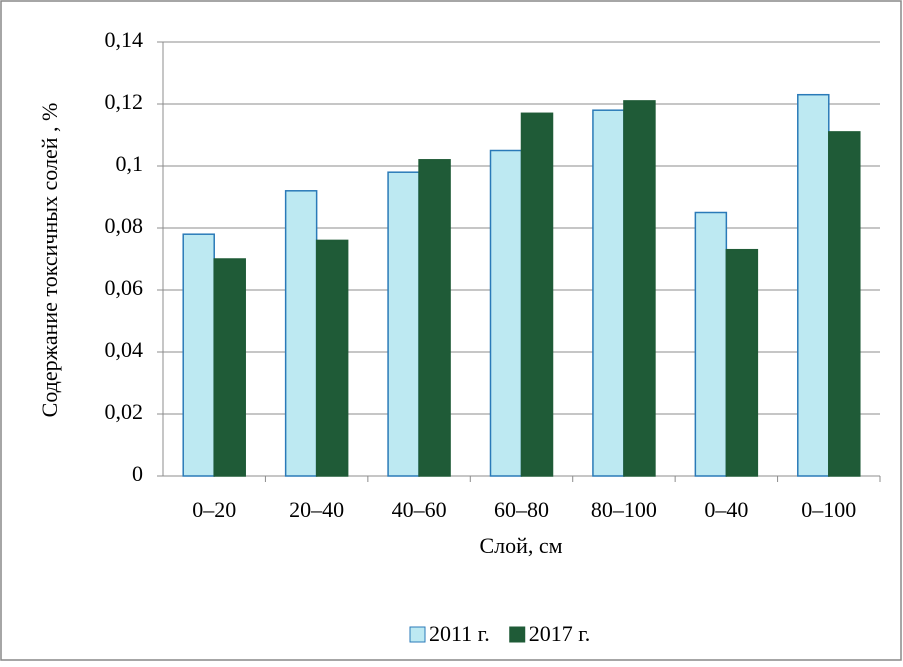 The width and height of the screenshot is (903, 667). Describe the element at coordinates (560, 633) in the screenshot. I see `legend-label: 2017 г.` at that location.